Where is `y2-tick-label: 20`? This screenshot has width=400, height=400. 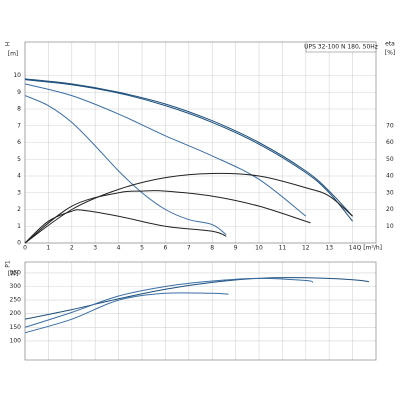
y2-tick-label: 20 is located at coordinates (390, 209).